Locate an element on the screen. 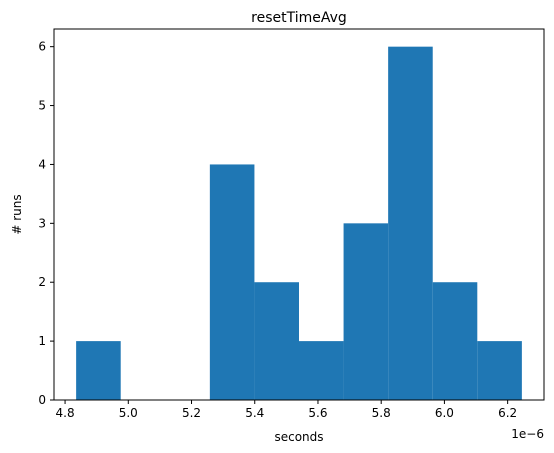  y-tick-label: 3 is located at coordinates (42, 223).